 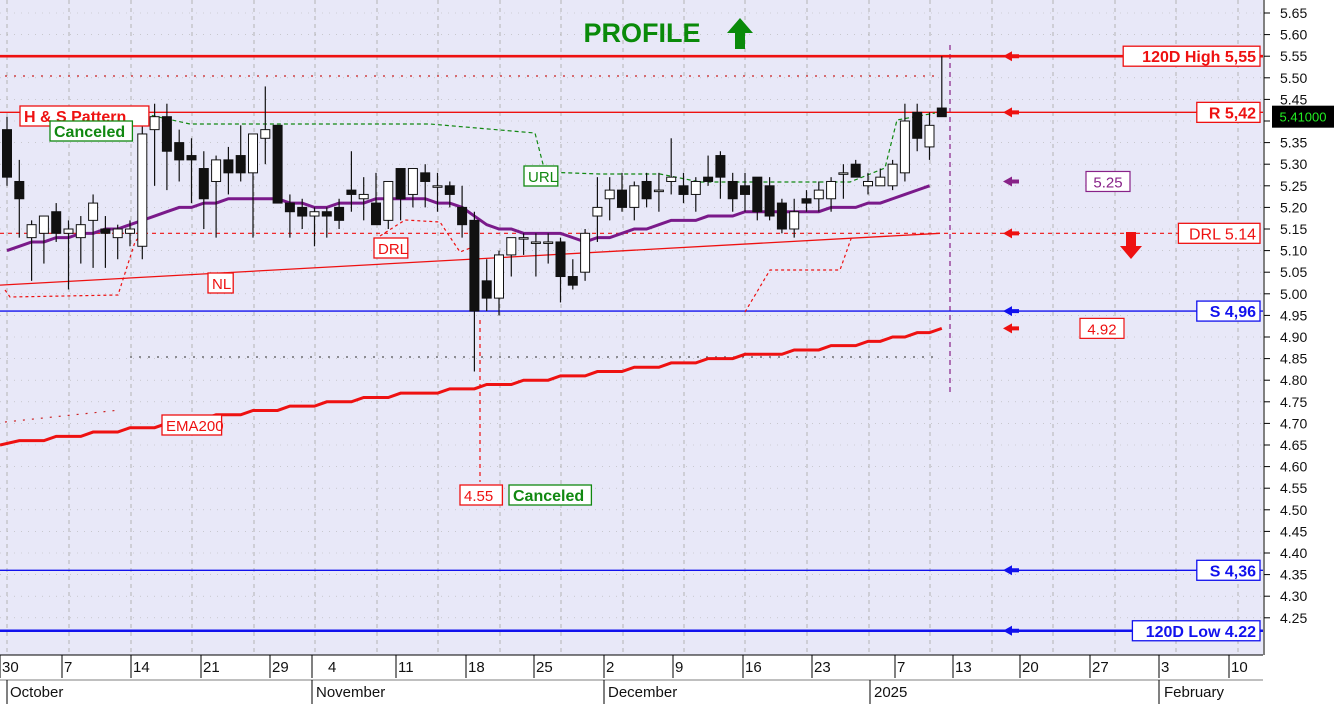 I want to click on y-tick-label: 4.50, so click(x=1293, y=510).